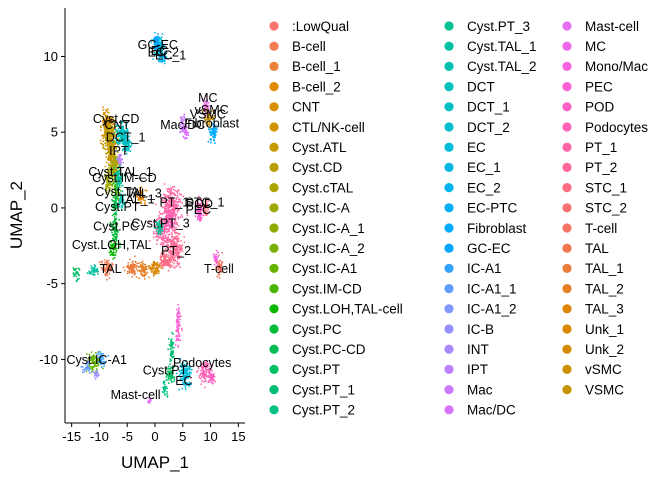 The width and height of the screenshot is (672, 480). What do you see at coordinates (306, 107) in the screenshot?
I see `legend-label: CNT` at bounding box center [306, 107].